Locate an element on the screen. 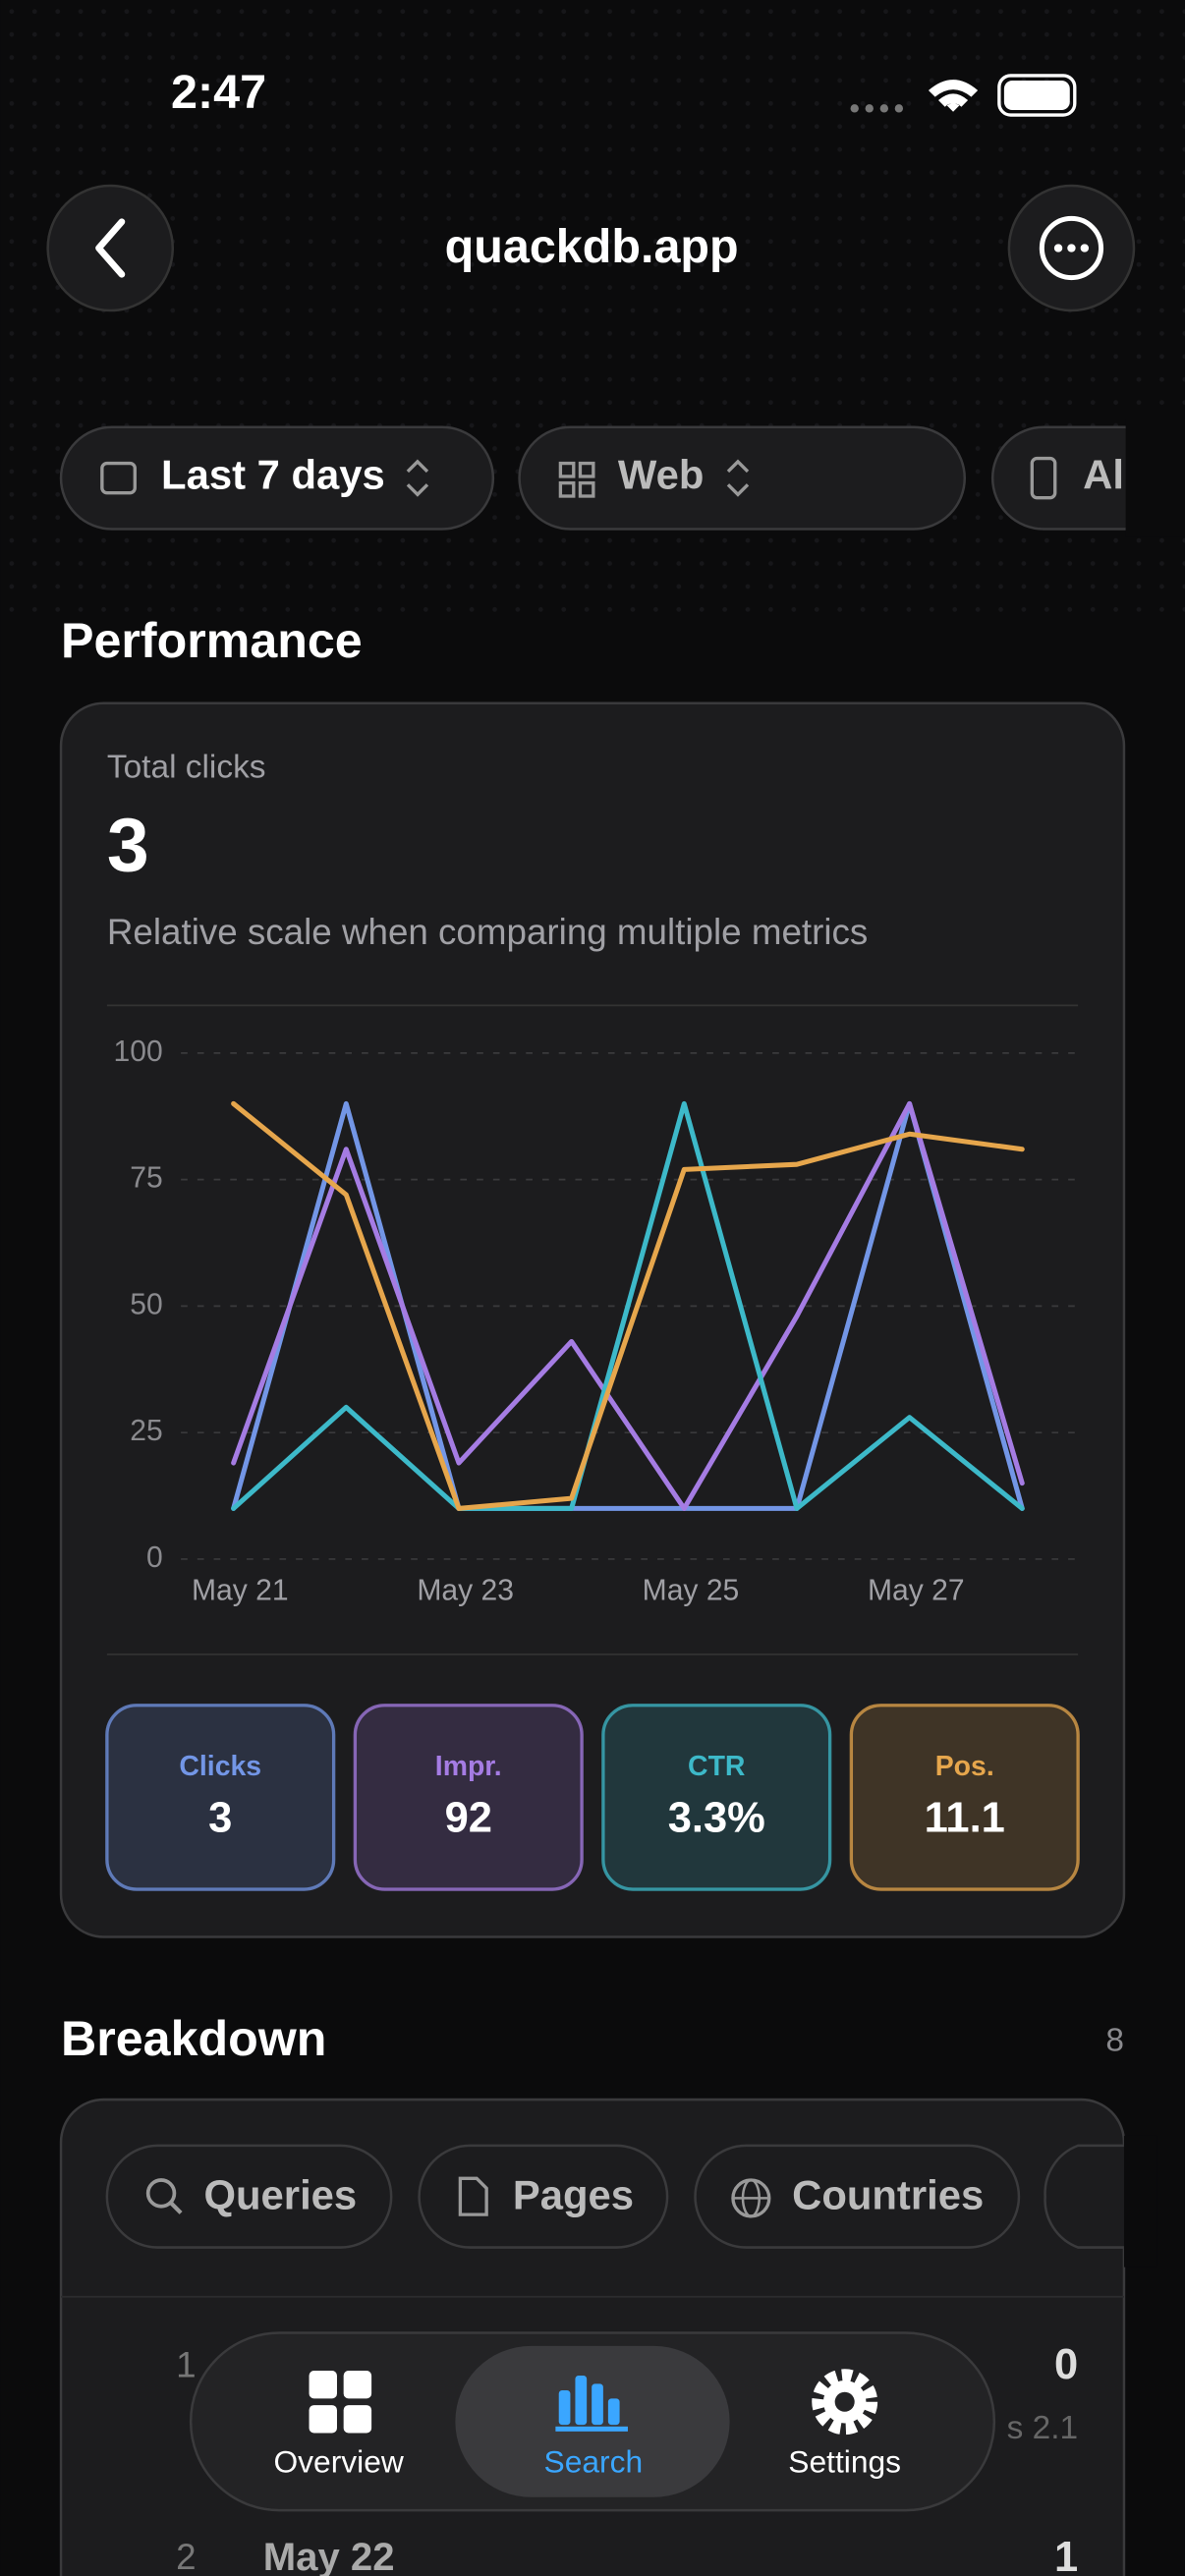 The image size is (1185, 2576). row-label: May 22 is located at coordinates (329, 2555).